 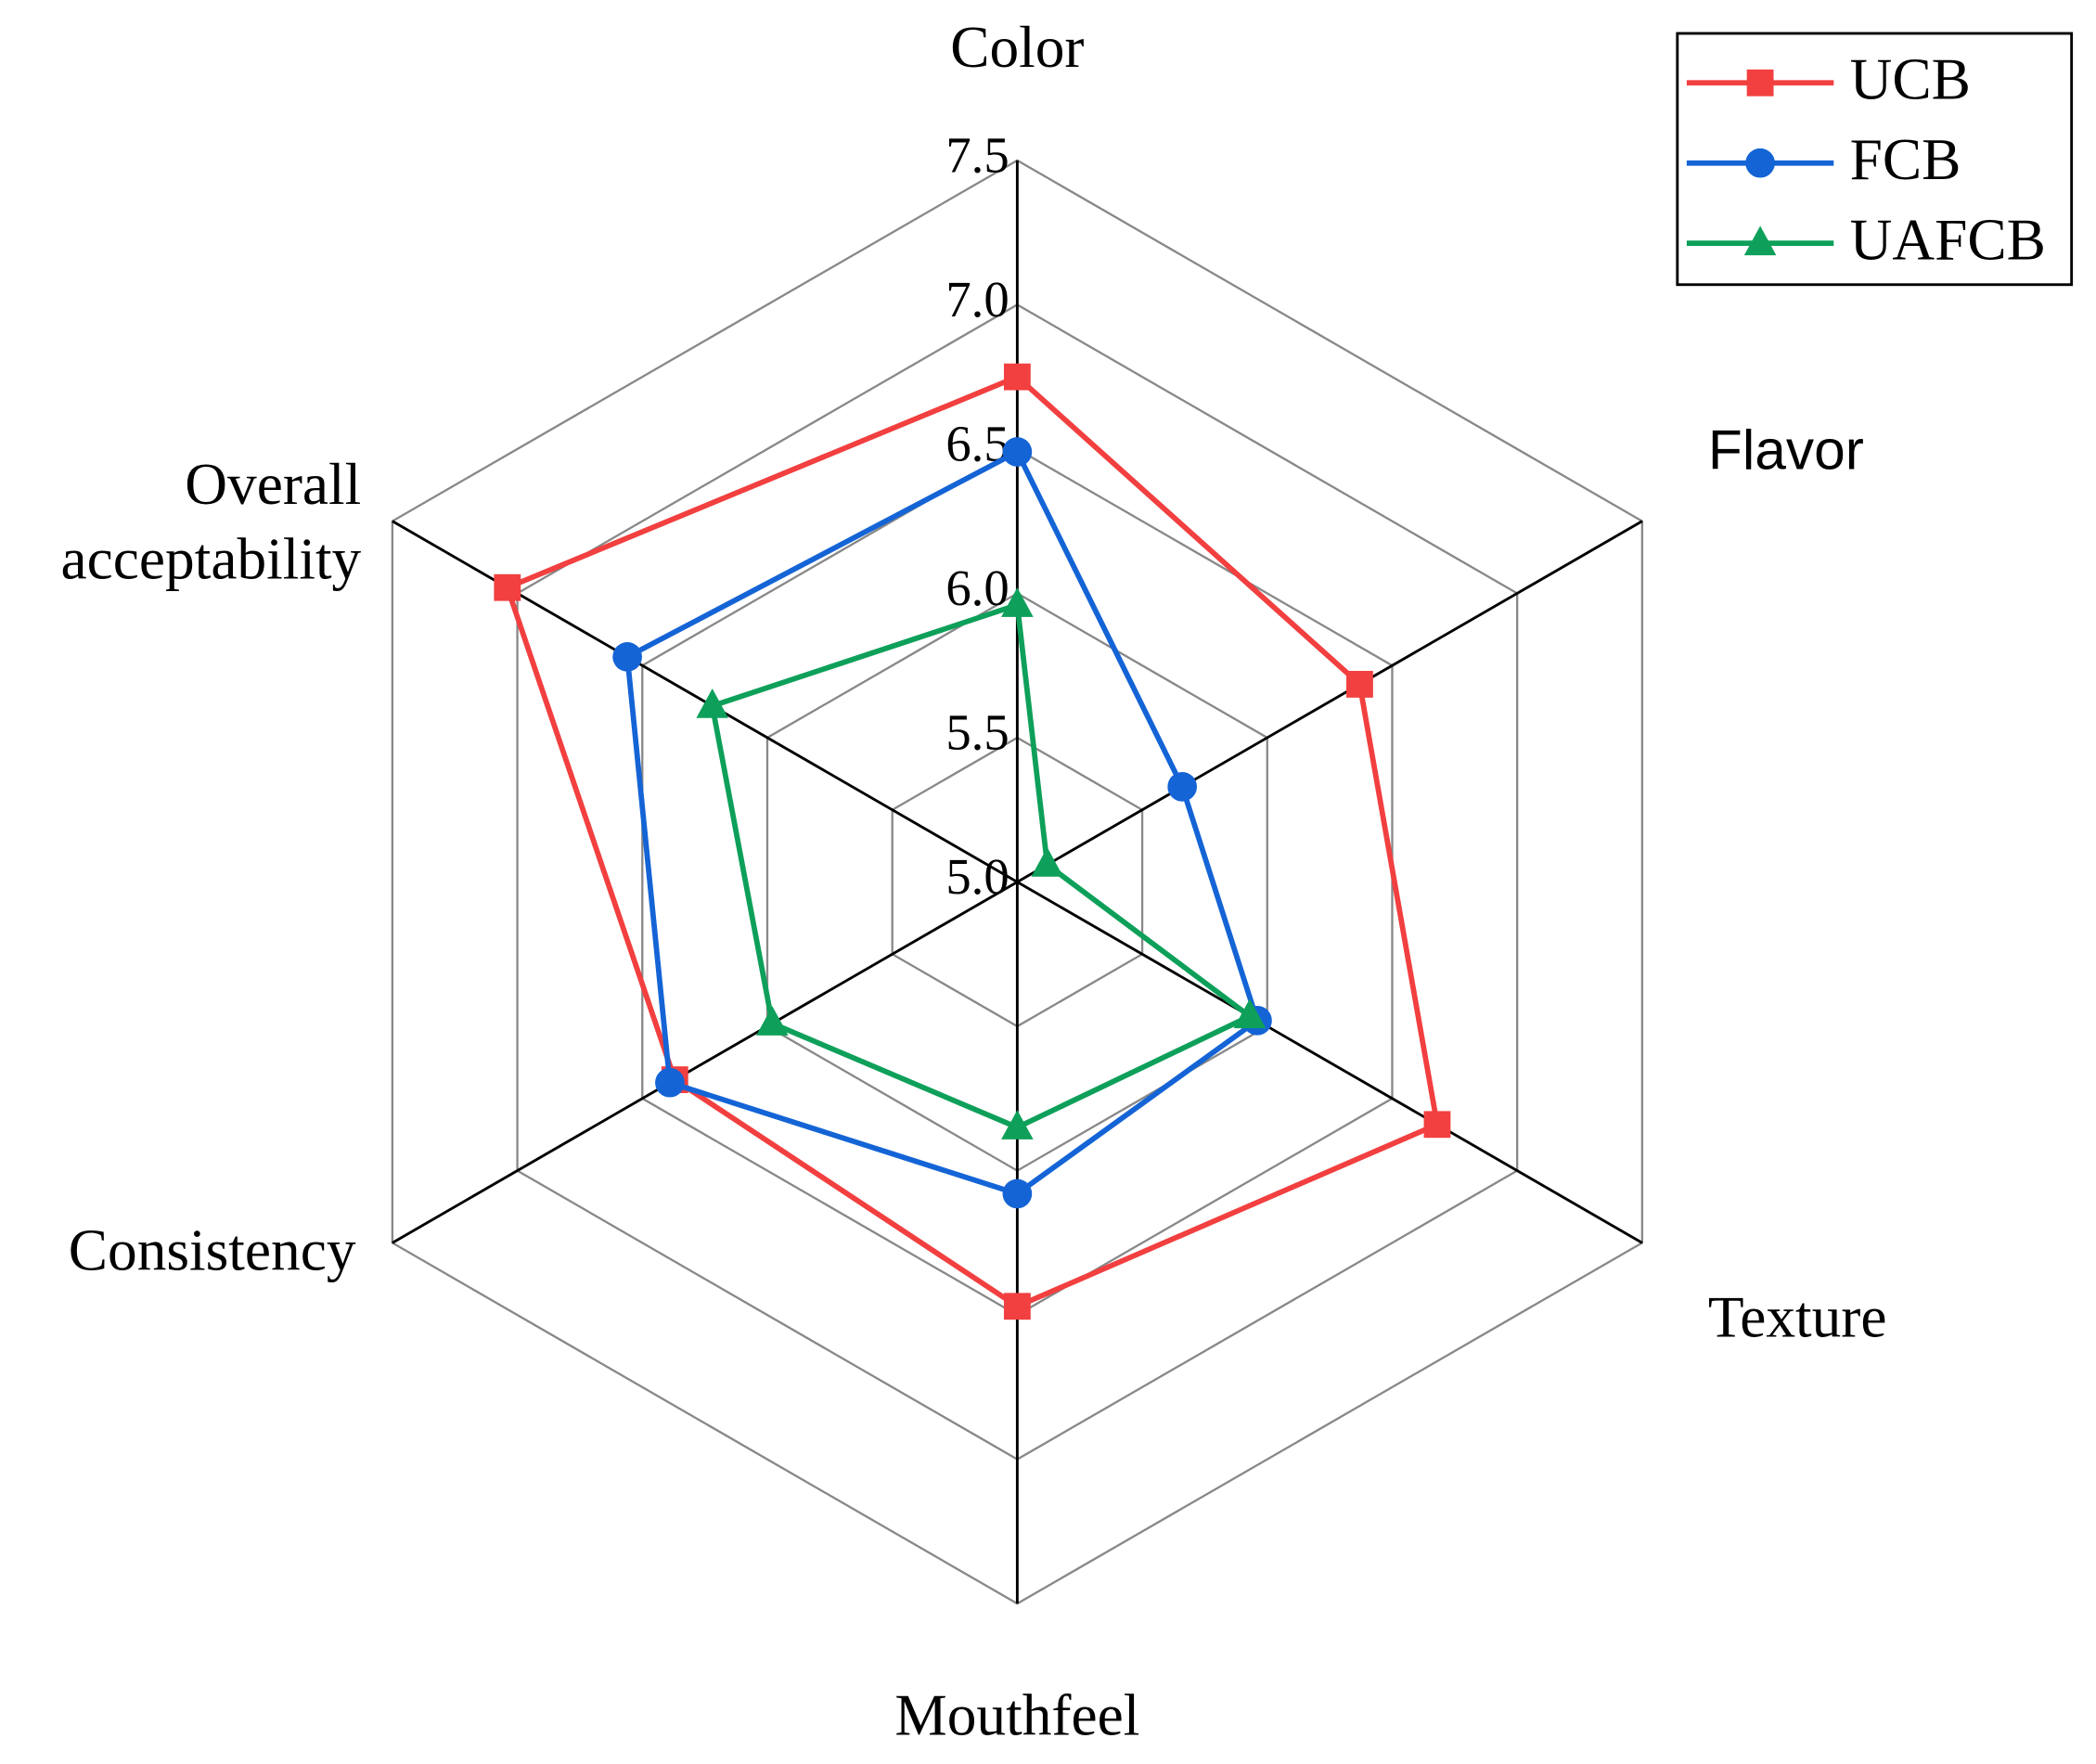 What do you see at coordinates (212, 1250) in the screenshot?
I see `category-label: Consistency` at bounding box center [212, 1250].